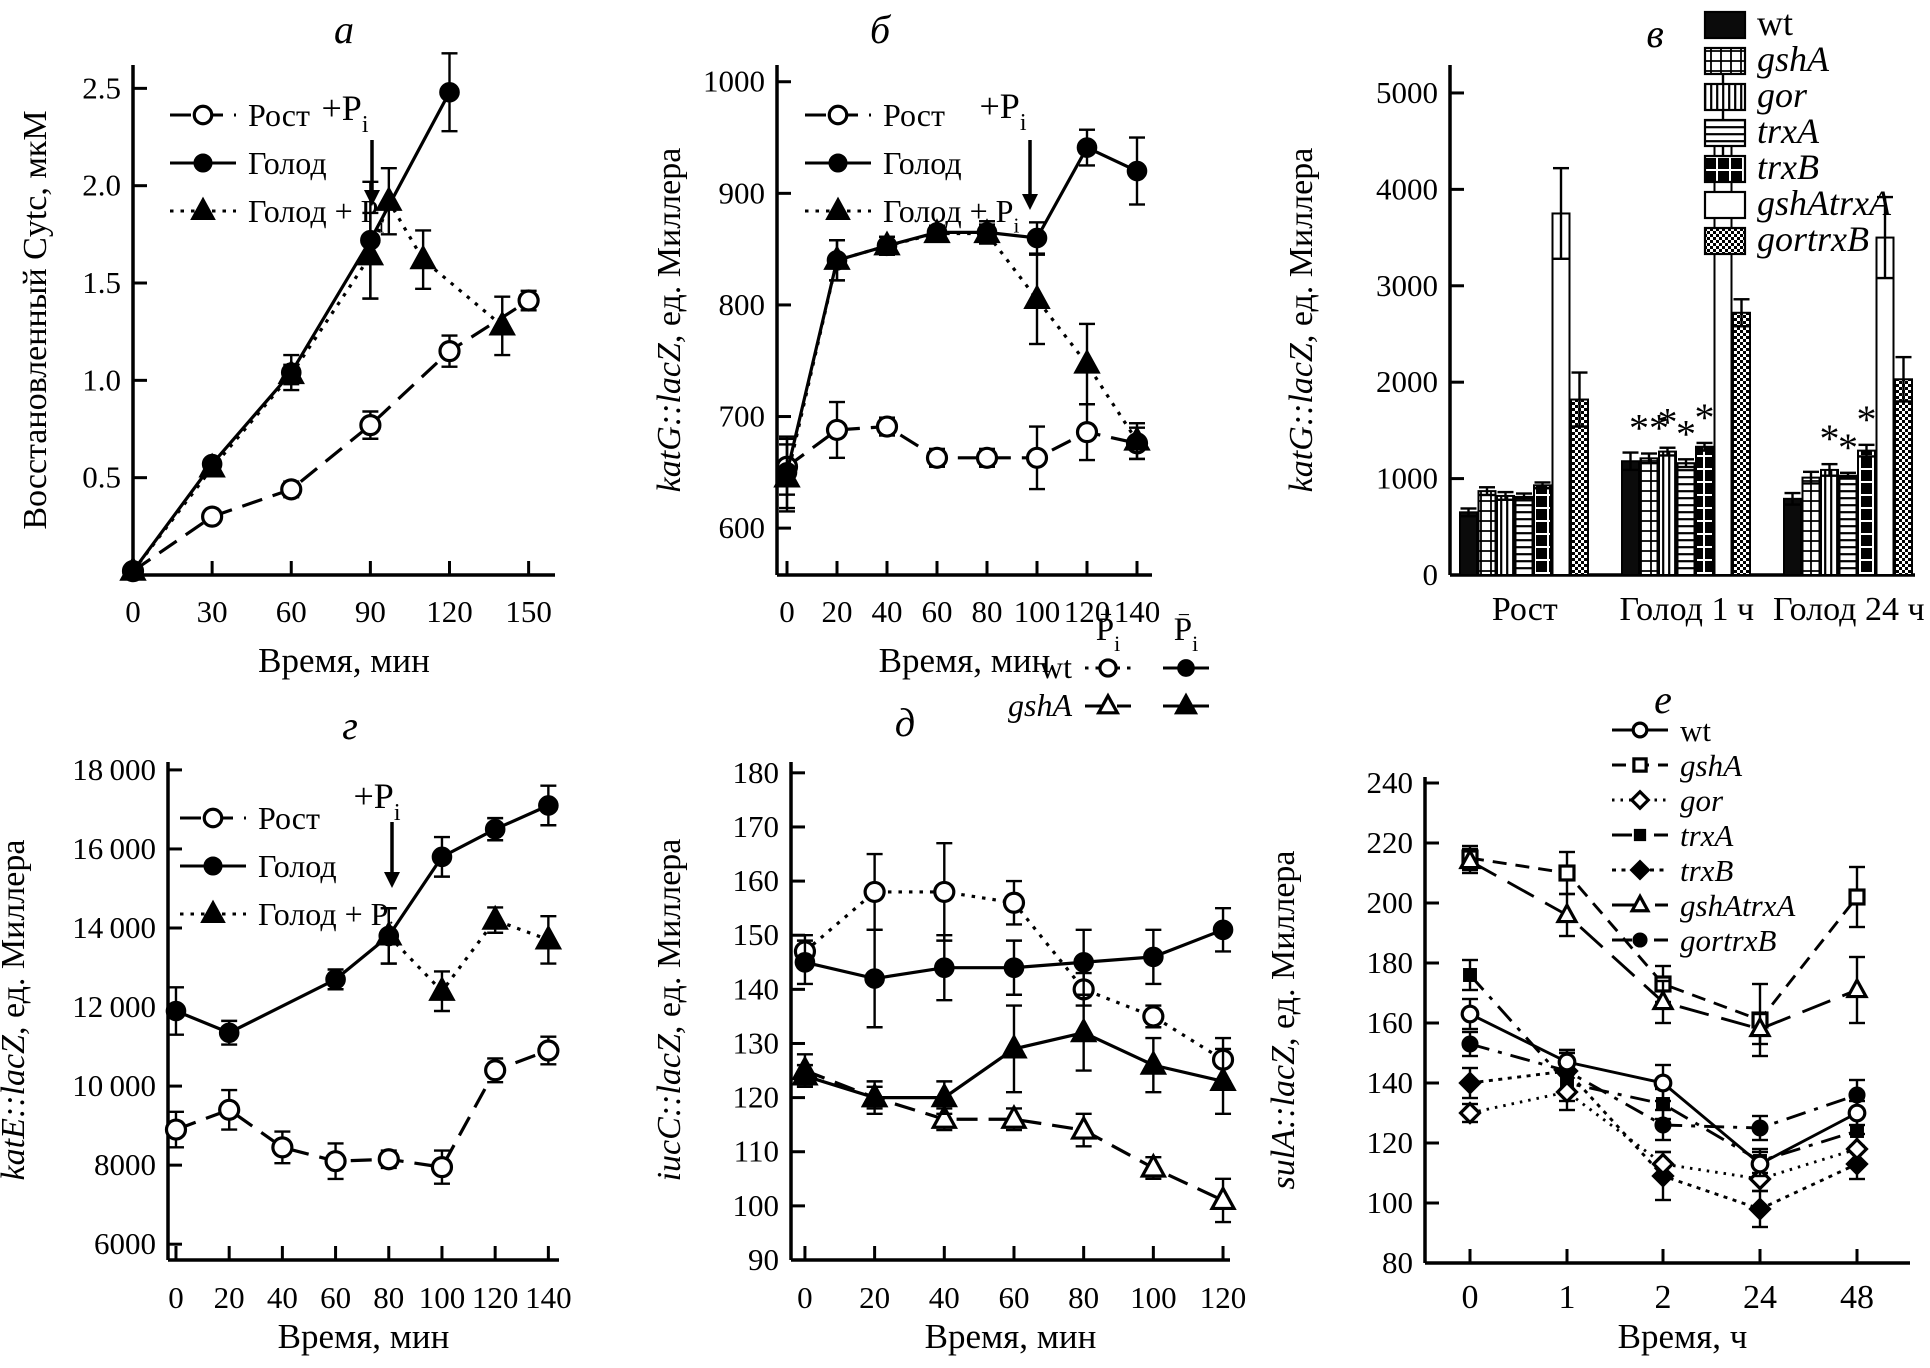 This screenshot has width=1930, height=1368. I want to click on series-line, so click(331, 436).